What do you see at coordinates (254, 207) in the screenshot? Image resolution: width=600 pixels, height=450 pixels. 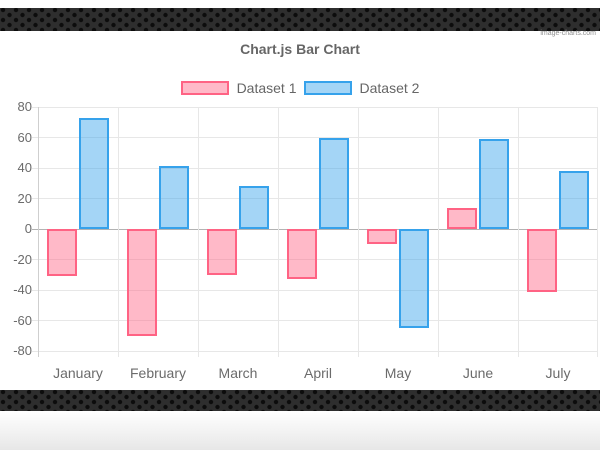 I see `bar-dataset-2-march` at bounding box center [254, 207].